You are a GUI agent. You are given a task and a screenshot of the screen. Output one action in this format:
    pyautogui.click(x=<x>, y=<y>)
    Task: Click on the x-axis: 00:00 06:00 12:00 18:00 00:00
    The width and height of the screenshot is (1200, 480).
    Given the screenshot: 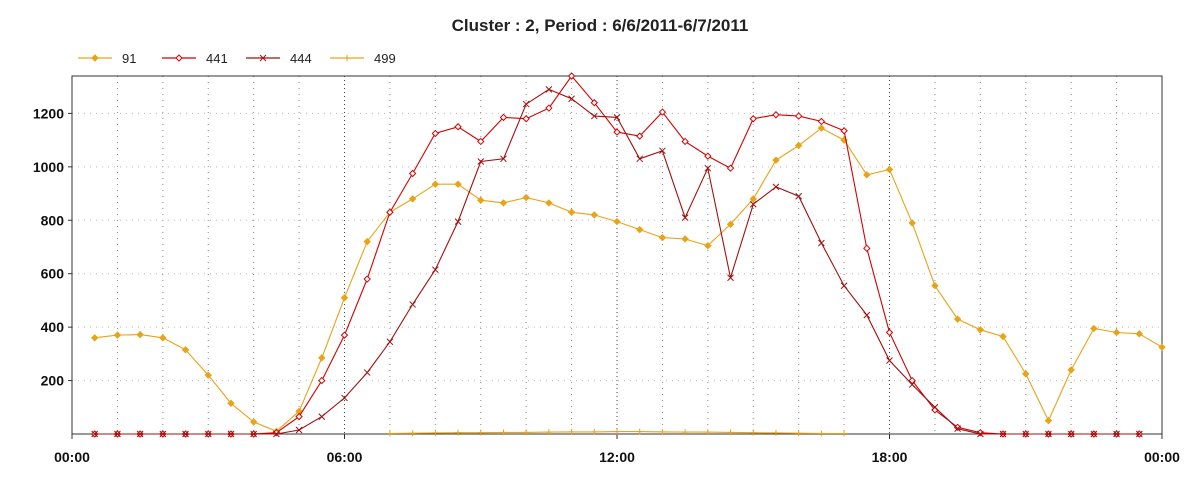 What is the action you would take?
    pyautogui.click(x=617, y=449)
    